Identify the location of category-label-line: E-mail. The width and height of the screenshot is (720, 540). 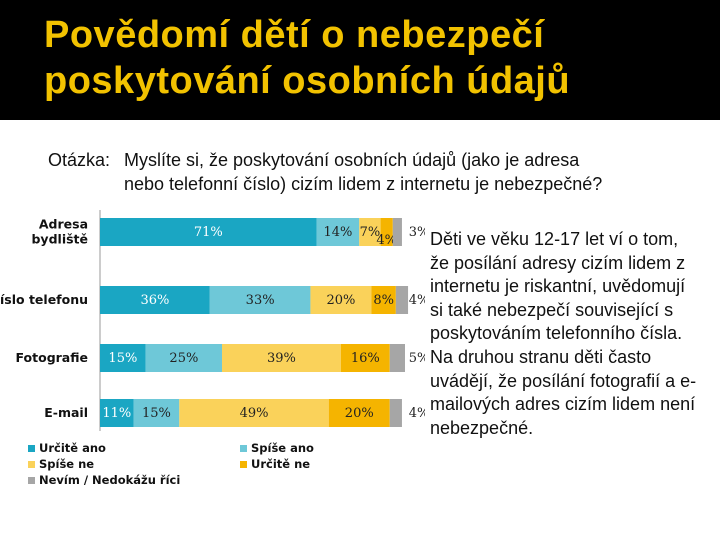
(66, 412).